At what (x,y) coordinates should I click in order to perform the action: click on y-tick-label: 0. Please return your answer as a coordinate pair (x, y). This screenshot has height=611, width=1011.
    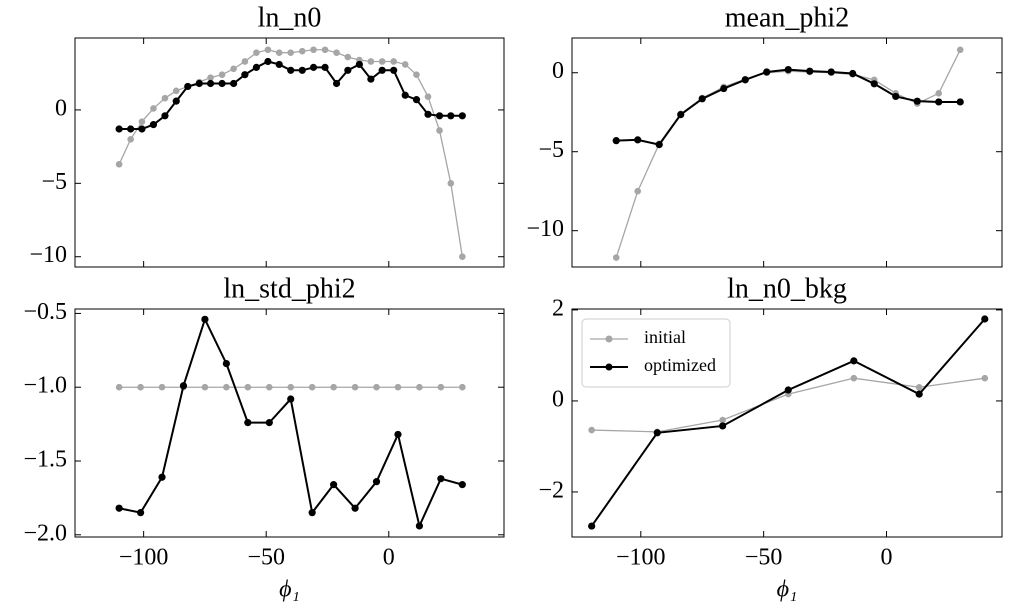
    Looking at the image, I should click on (558, 71).